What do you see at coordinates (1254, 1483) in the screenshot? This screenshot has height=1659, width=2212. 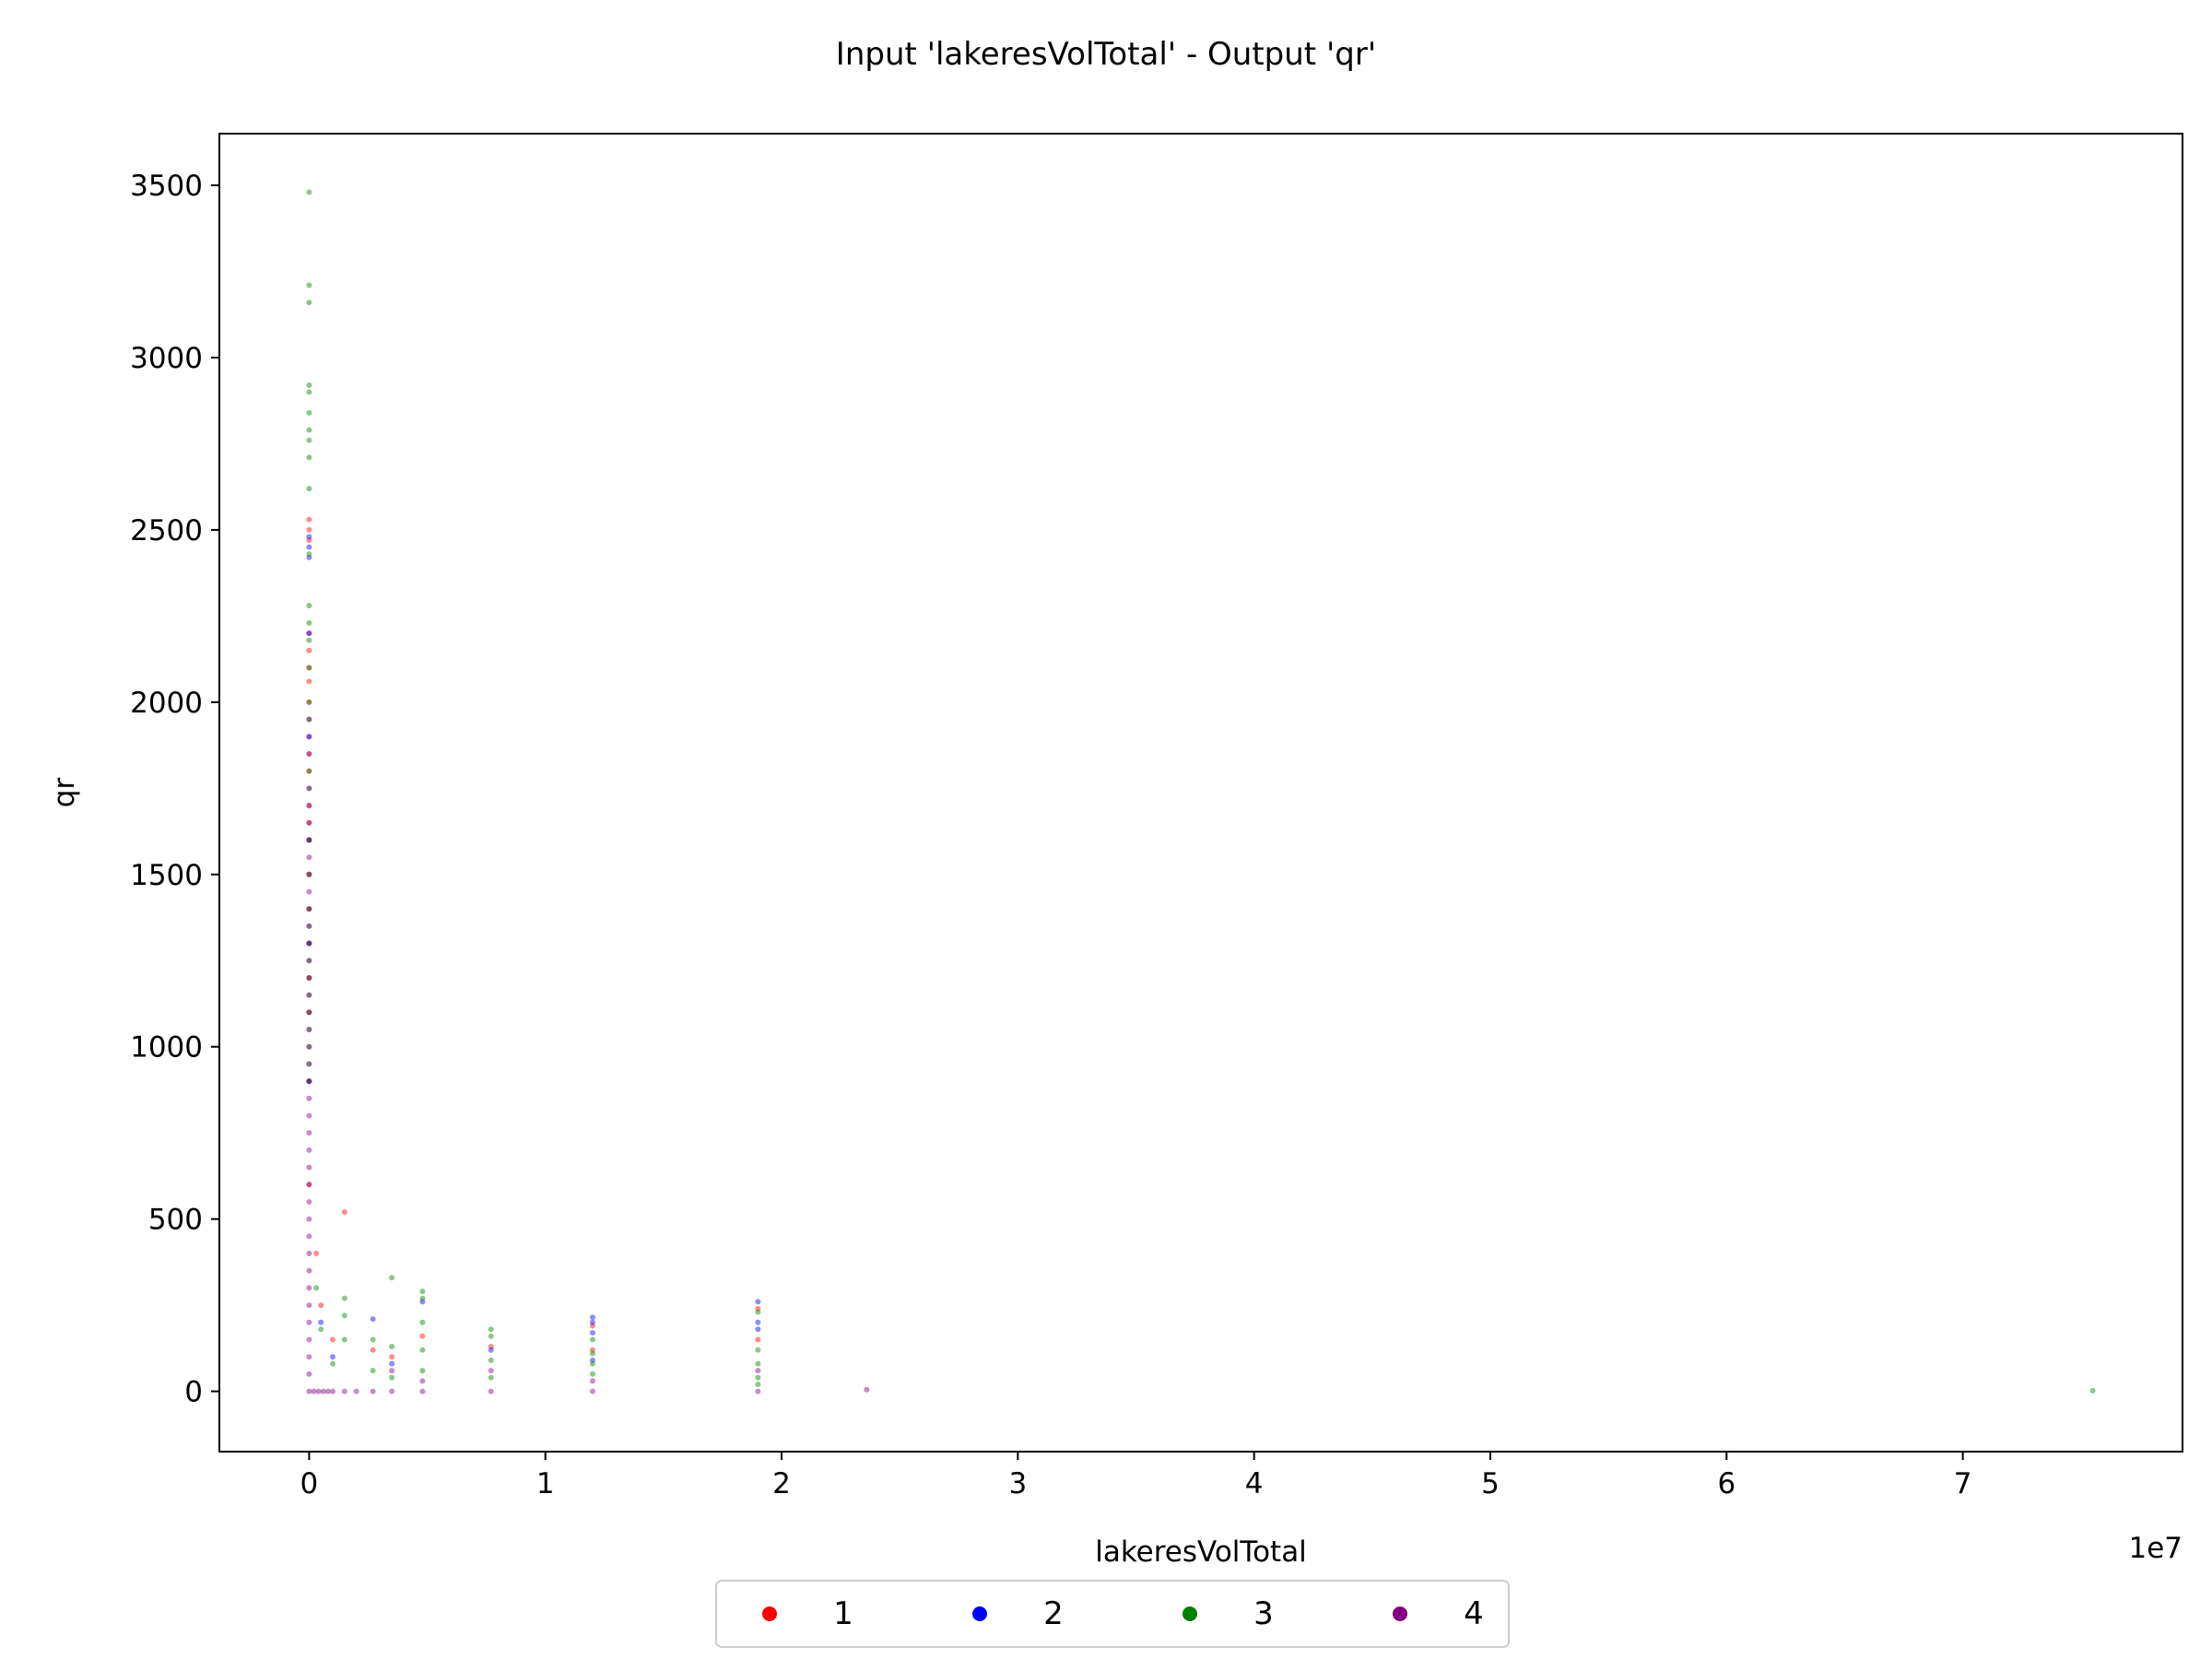 I see `x-tick-label: 4` at bounding box center [1254, 1483].